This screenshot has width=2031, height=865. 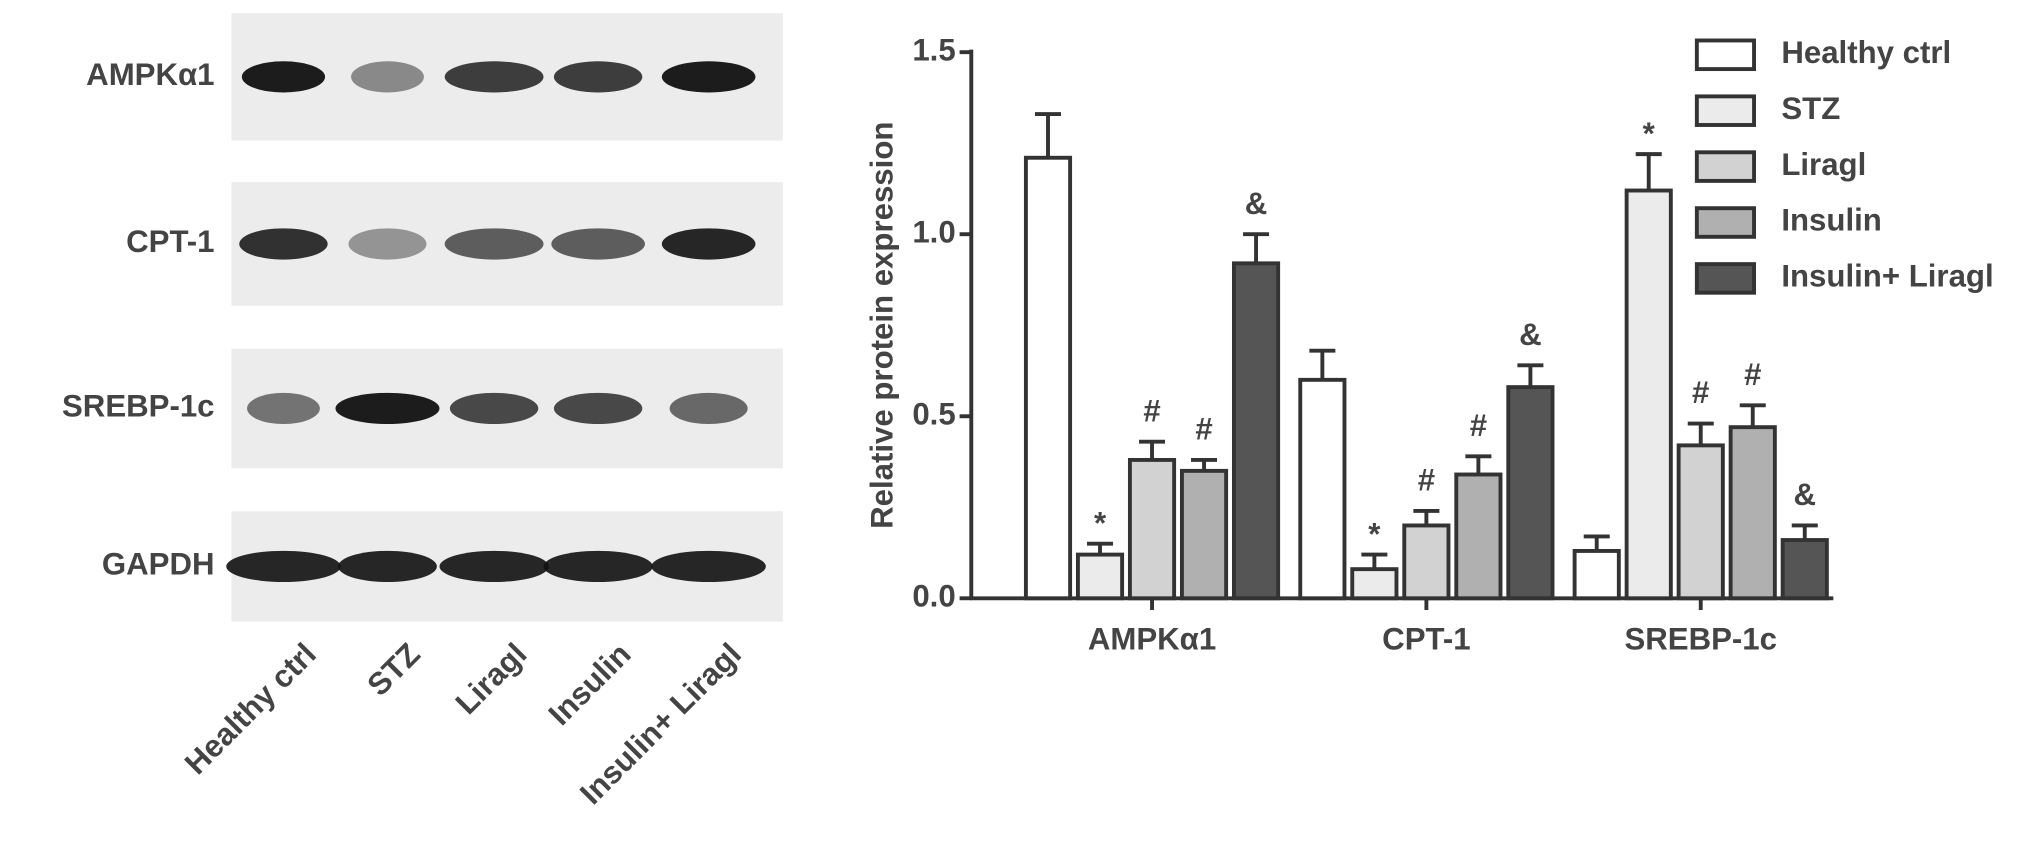 I want to click on legend-label: STZ, so click(x=1810, y=108).